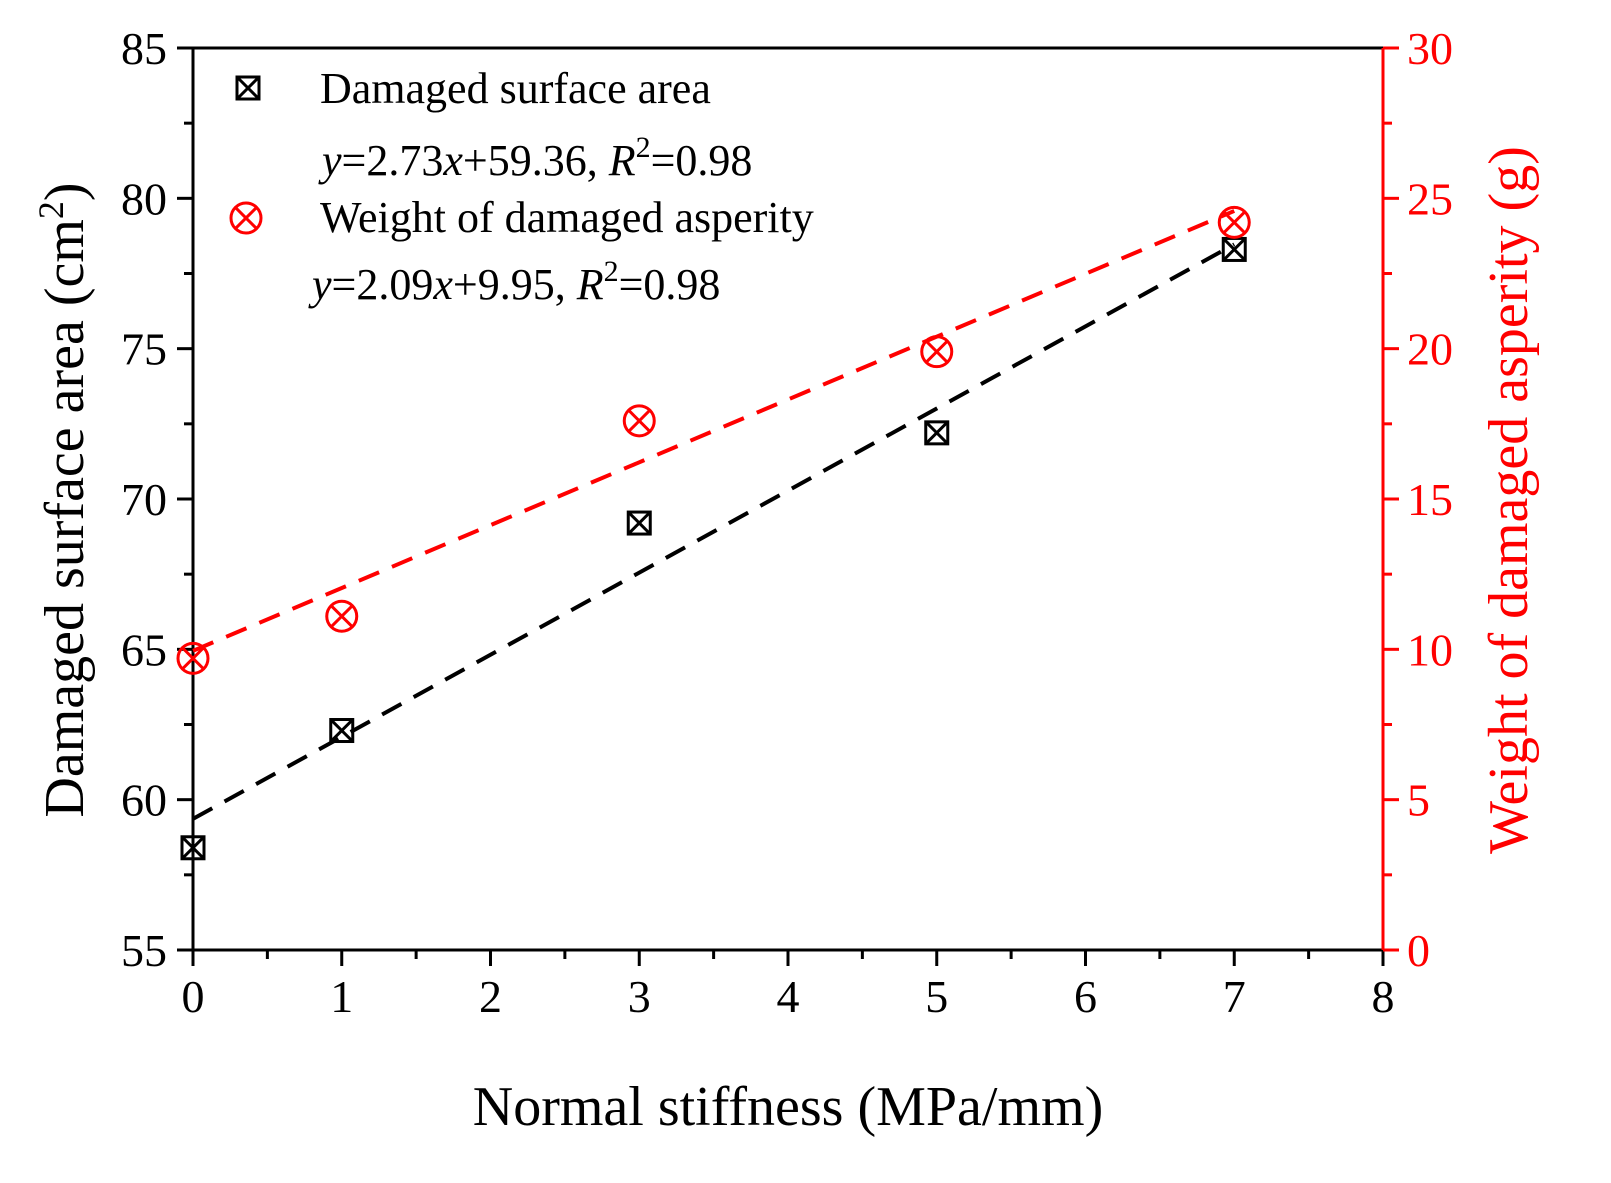 The image size is (1611, 1183). What do you see at coordinates (144, 499) in the screenshot?
I see `y-left-tick-label: 70` at bounding box center [144, 499].